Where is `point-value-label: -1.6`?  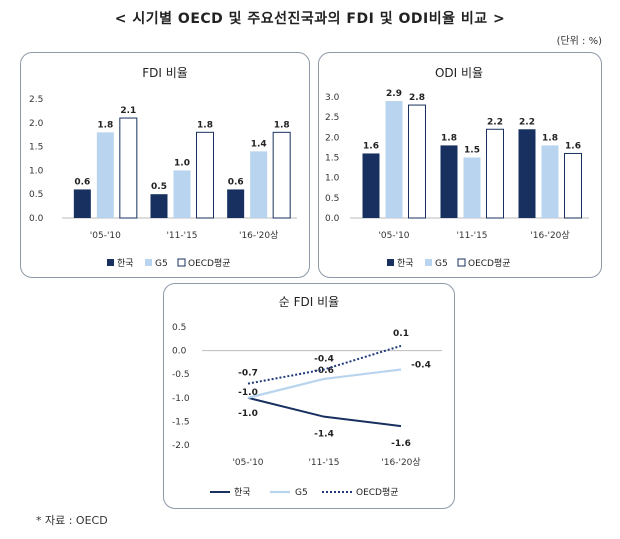 point-value-label: -1.6 is located at coordinates (401, 444).